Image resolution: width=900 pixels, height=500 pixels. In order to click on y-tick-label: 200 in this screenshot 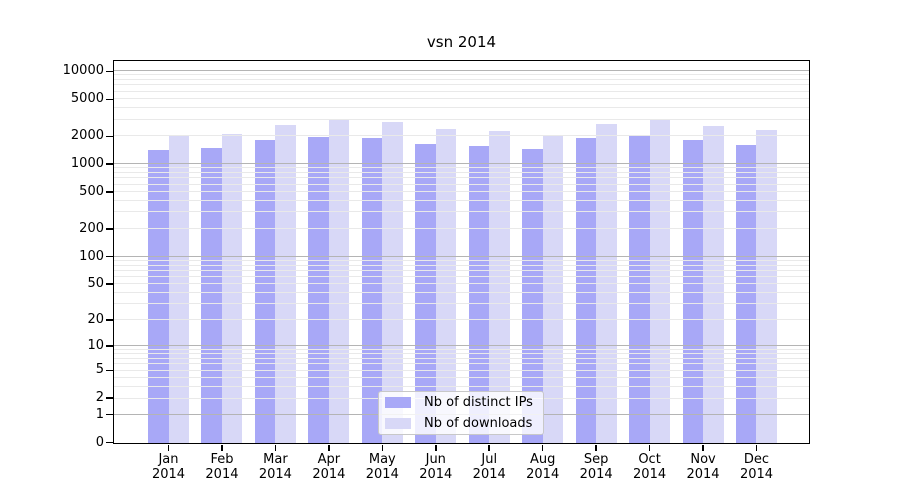, I will do `click(91, 228)`.